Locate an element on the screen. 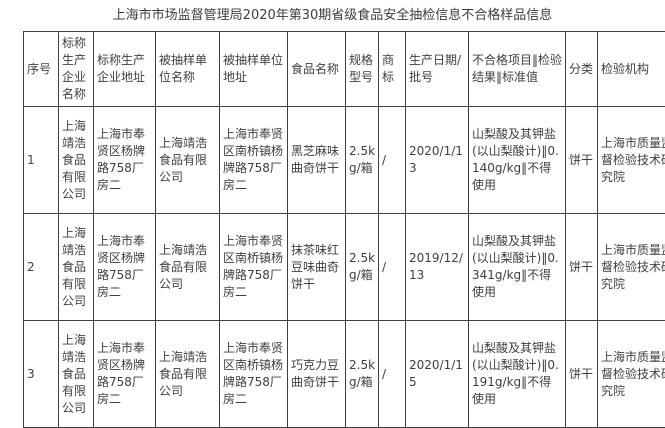 The image size is (665, 428). column-header-index: 序号 is located at coordinates (41, 69).